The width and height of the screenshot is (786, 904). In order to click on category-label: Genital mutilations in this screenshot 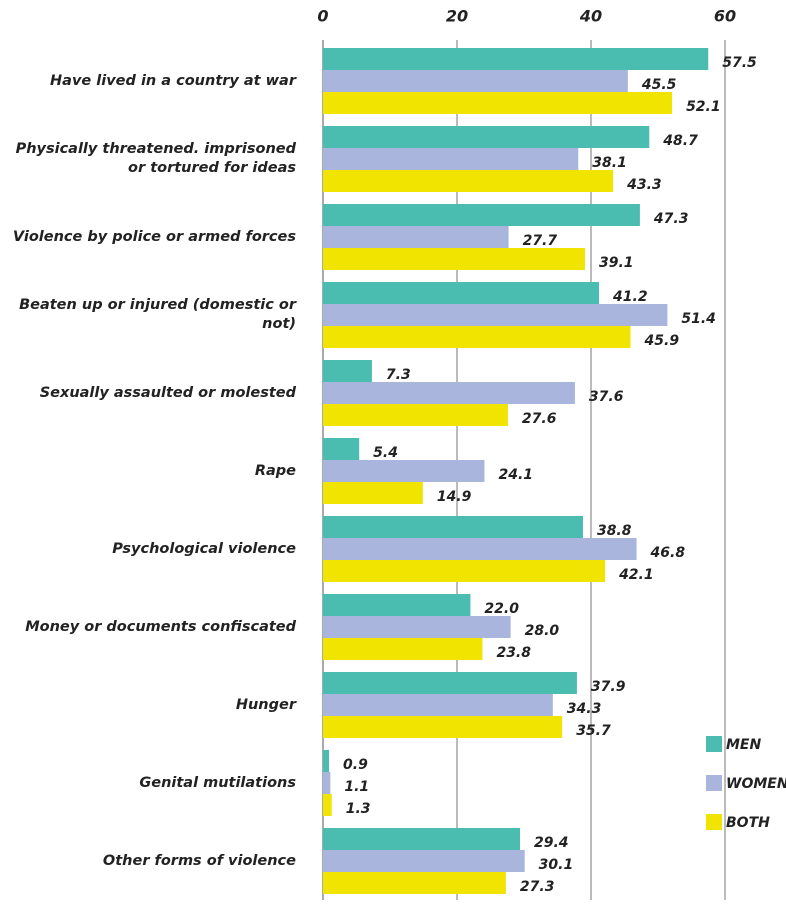, I will do `click(217, 782)`.